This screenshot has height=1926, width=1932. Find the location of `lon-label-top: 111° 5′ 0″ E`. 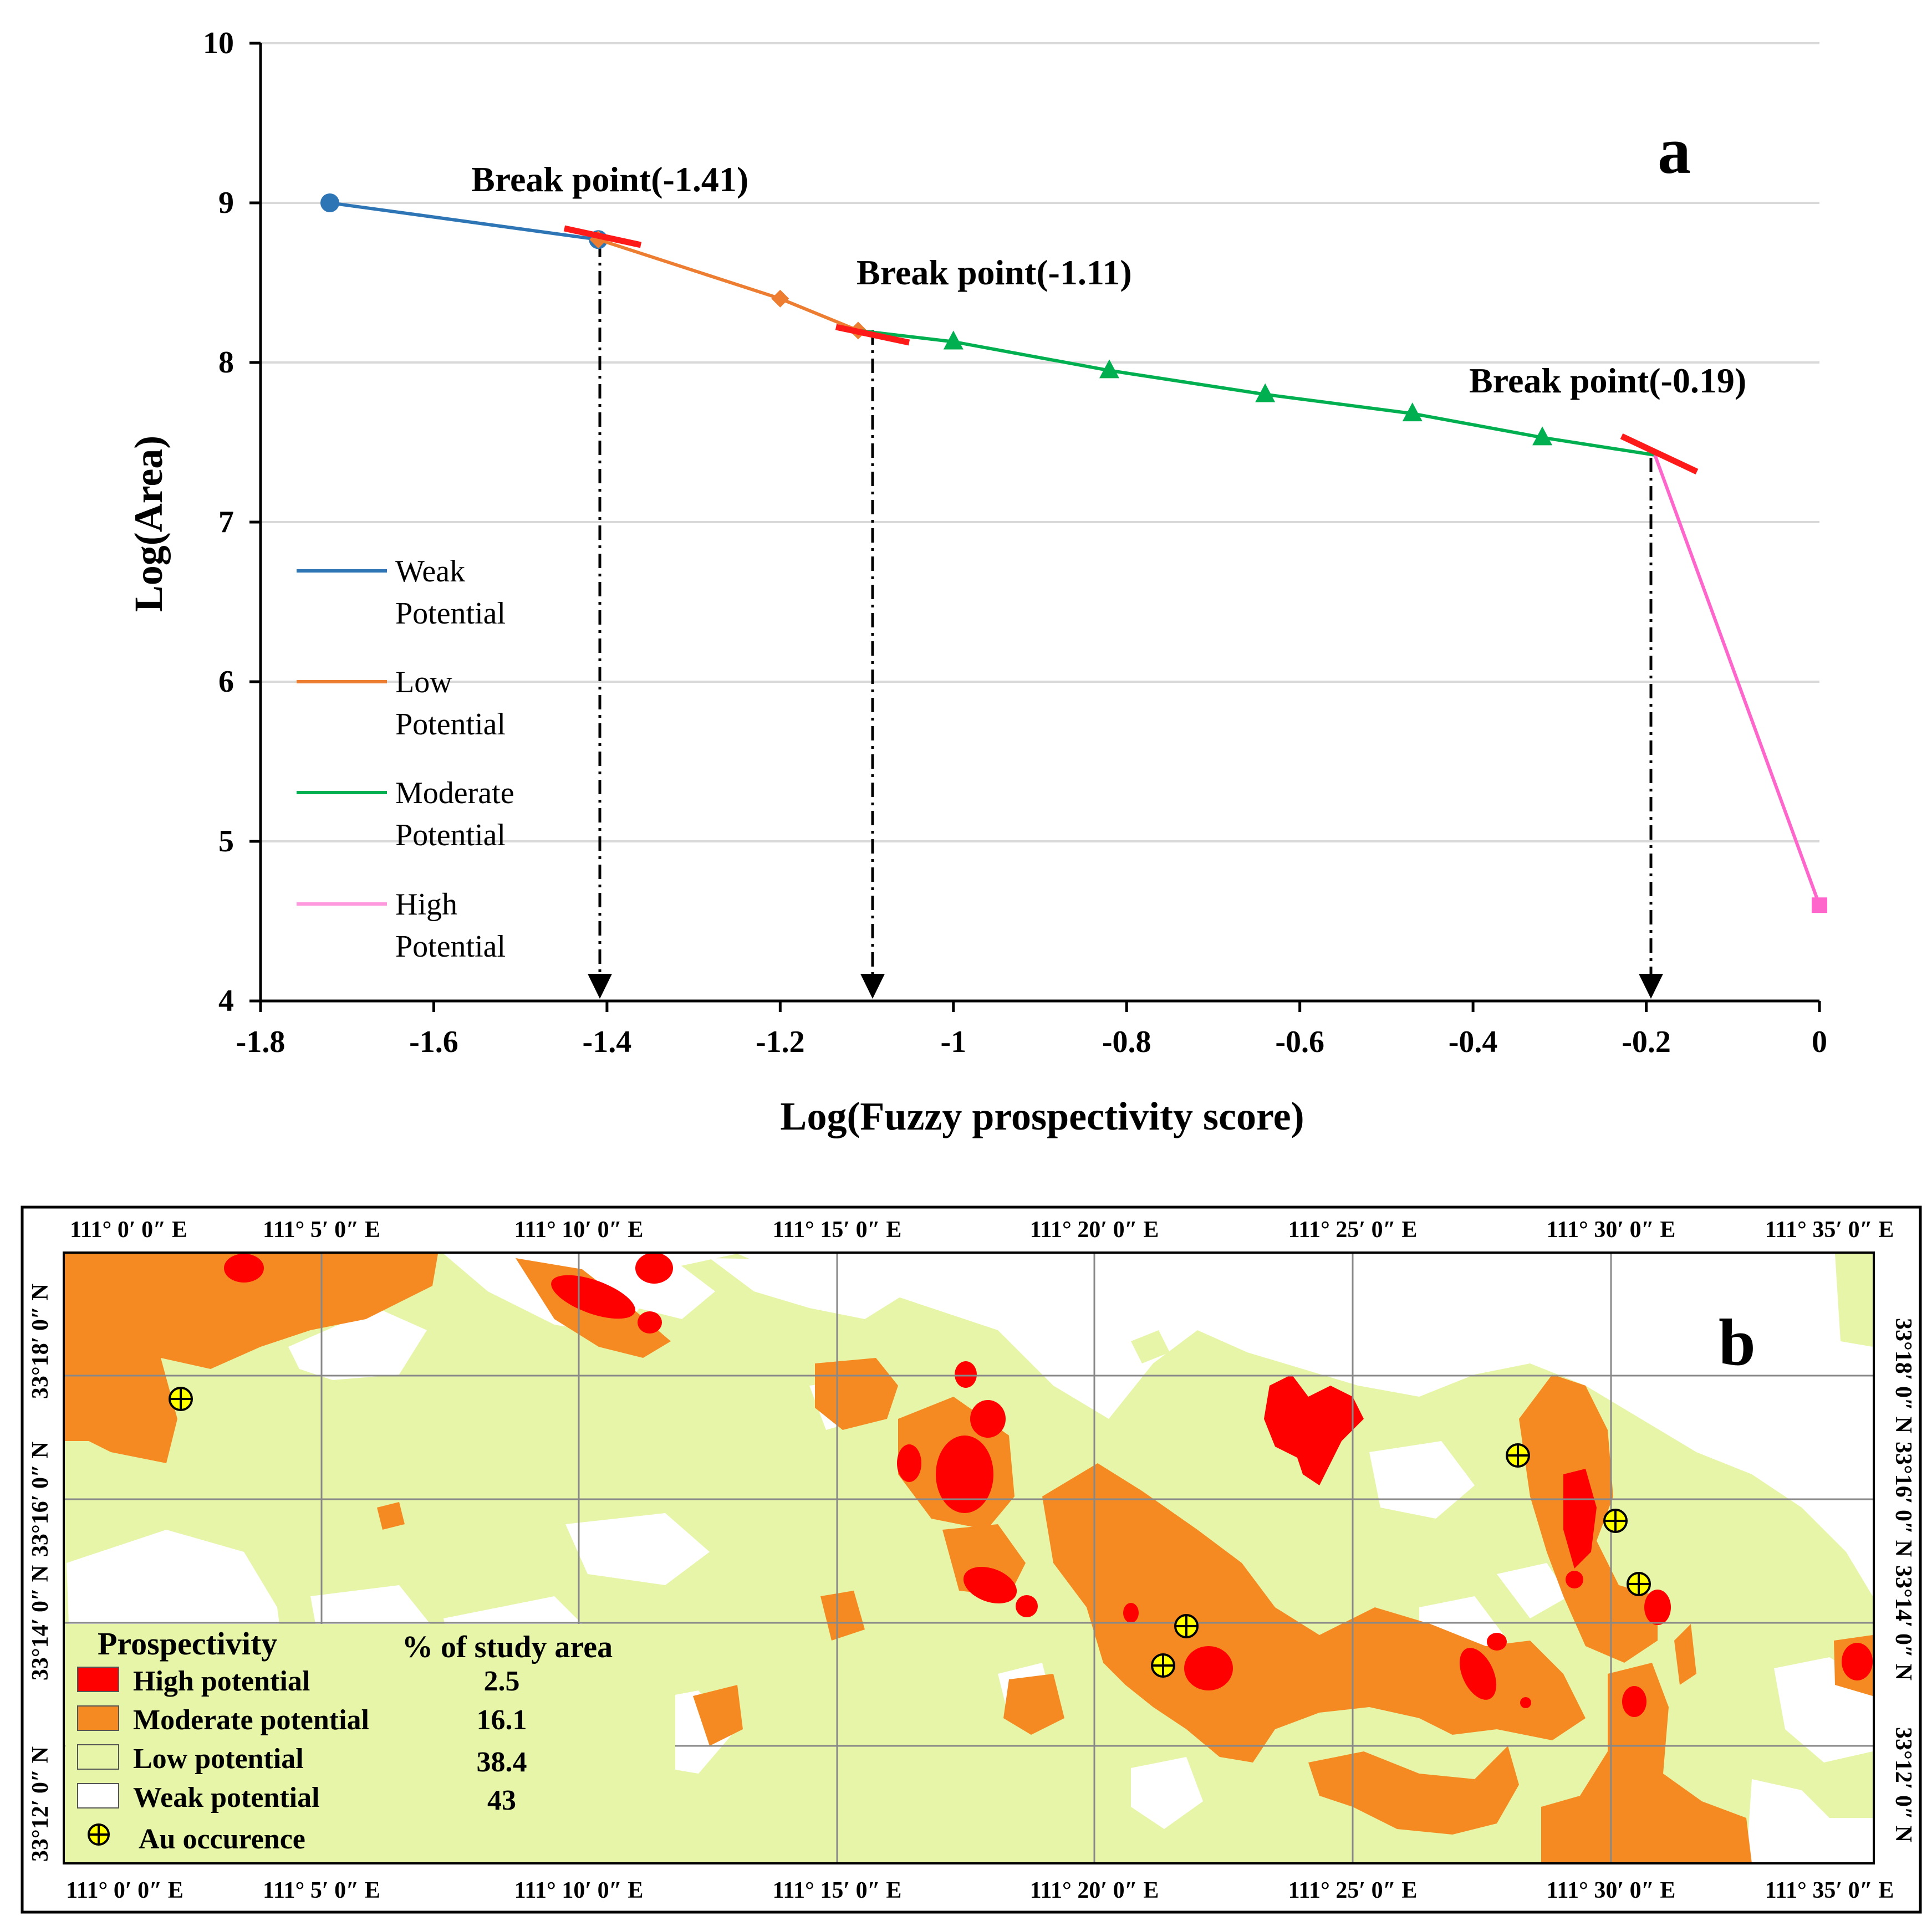

lon-label-top: 111° 5′ 0″ E is located at coordinates (321, 1230).